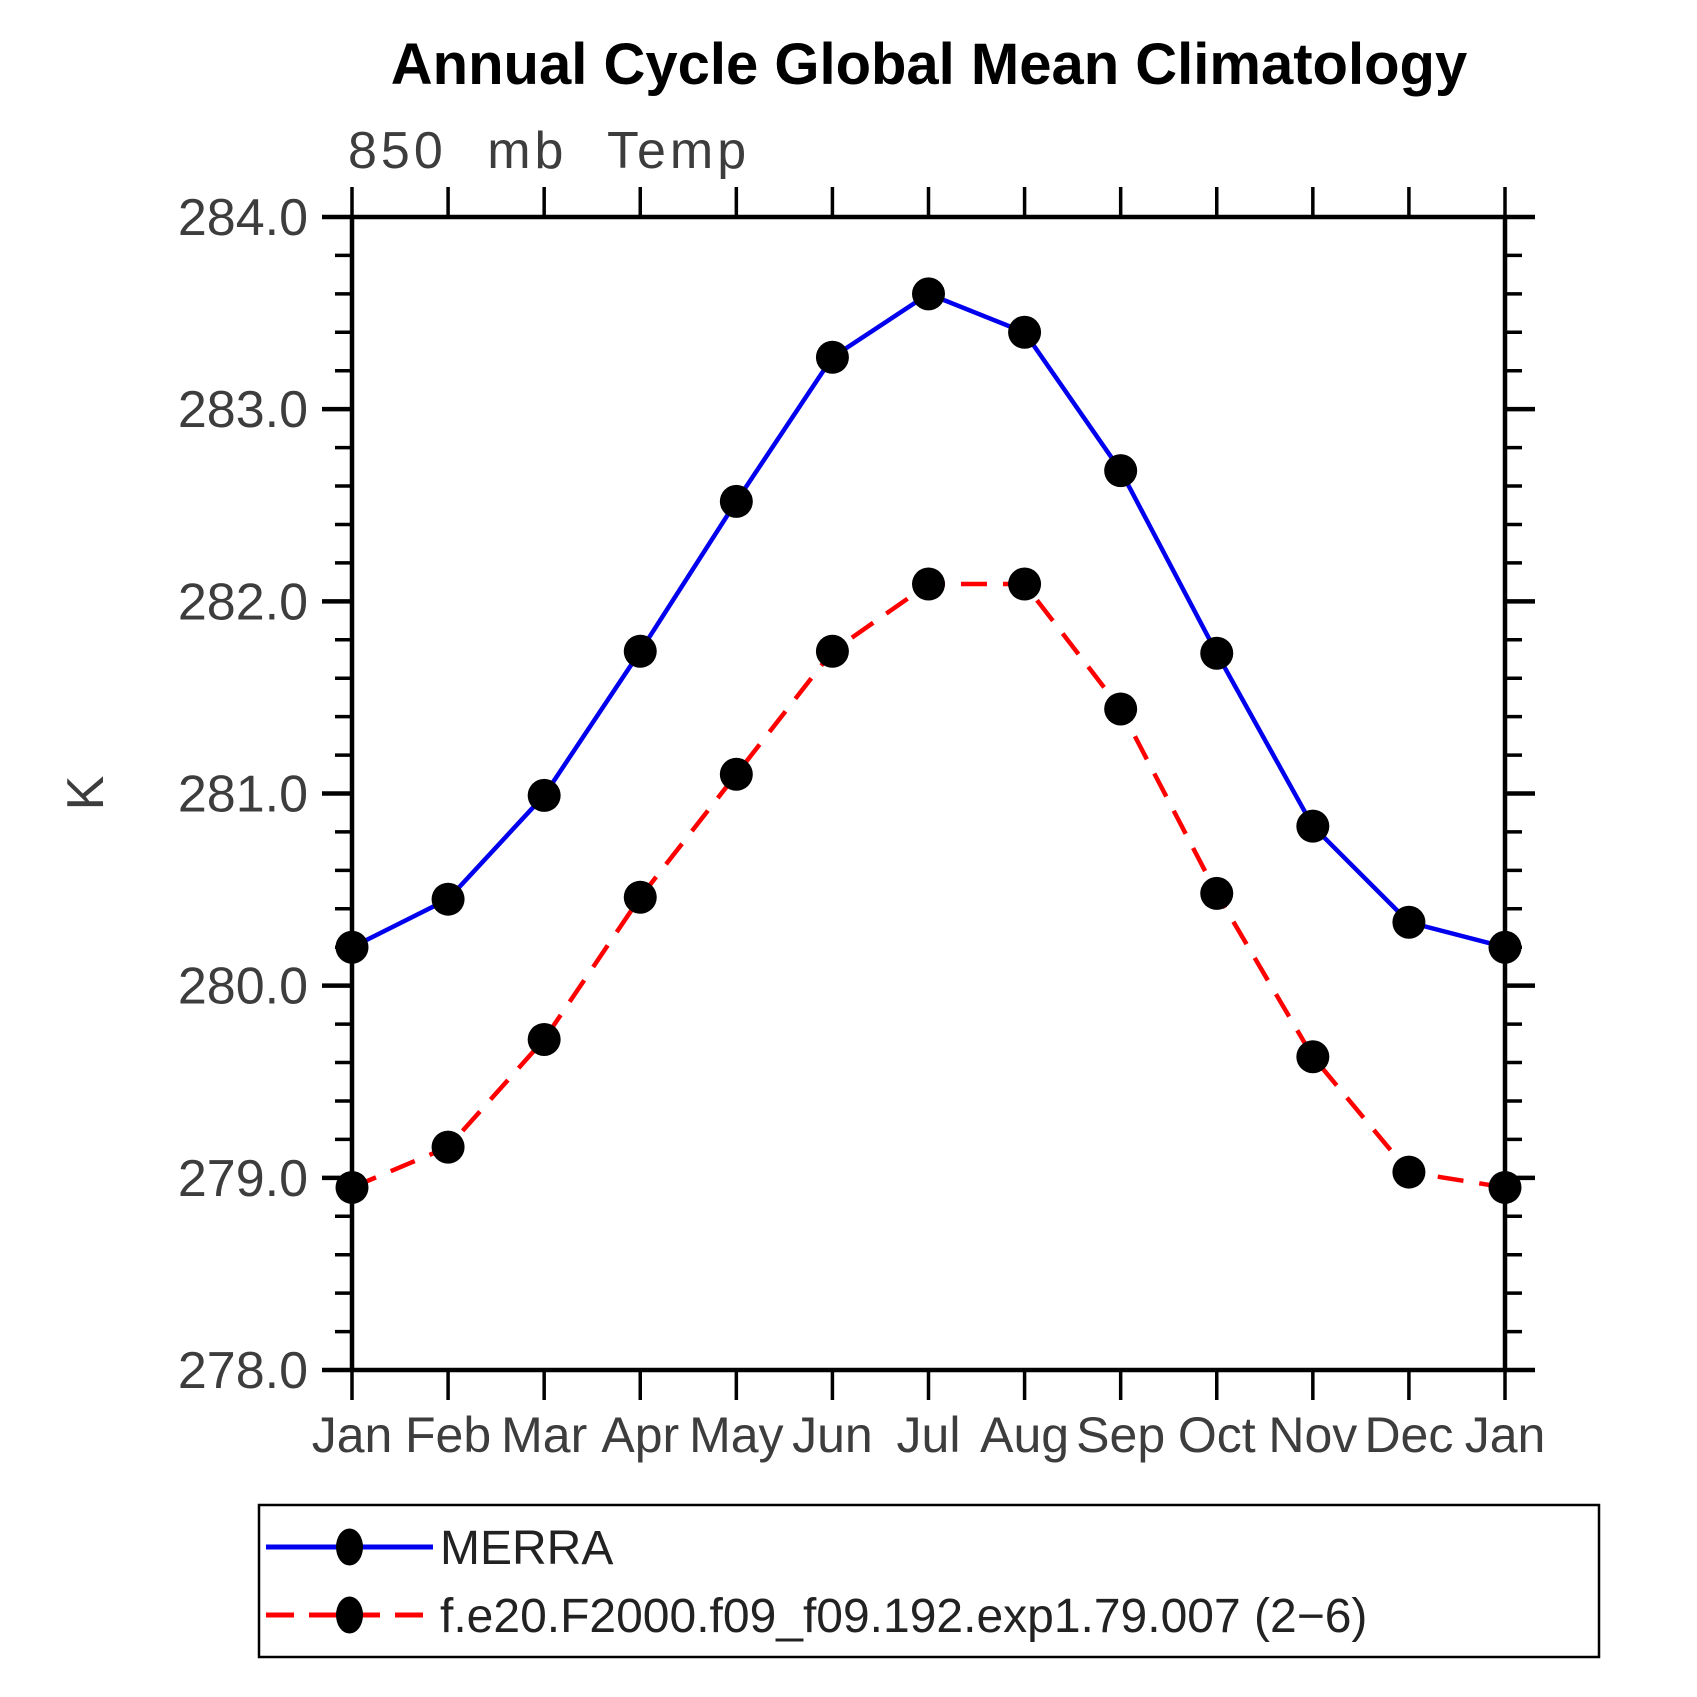  Describe the element at coordinates (640, 1435) in the screenshot. I see `x-tick-label: Apr` at that location.